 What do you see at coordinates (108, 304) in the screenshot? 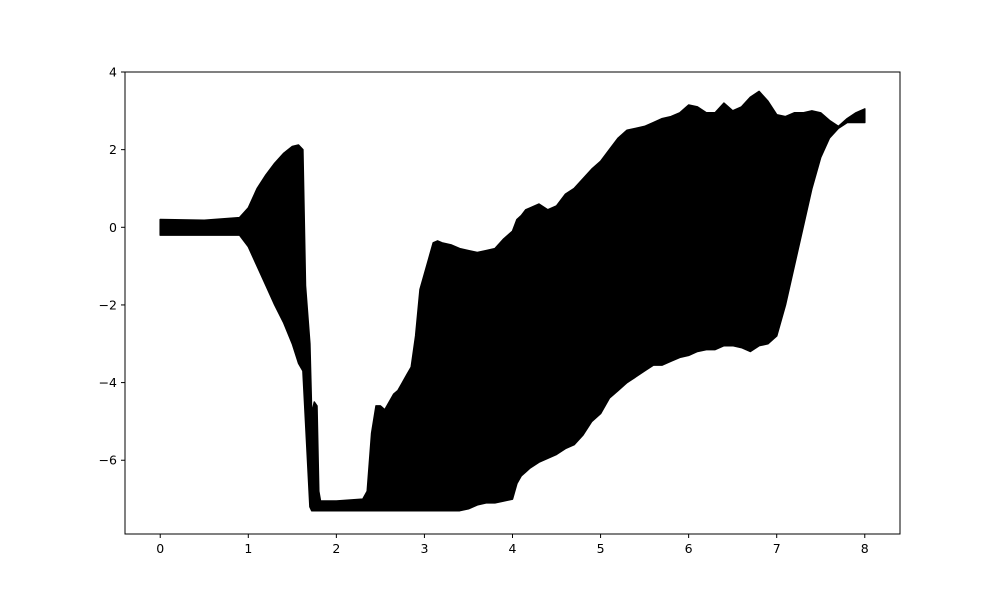
I see `y-tick-label: −2` at bounding box center [108, 304].